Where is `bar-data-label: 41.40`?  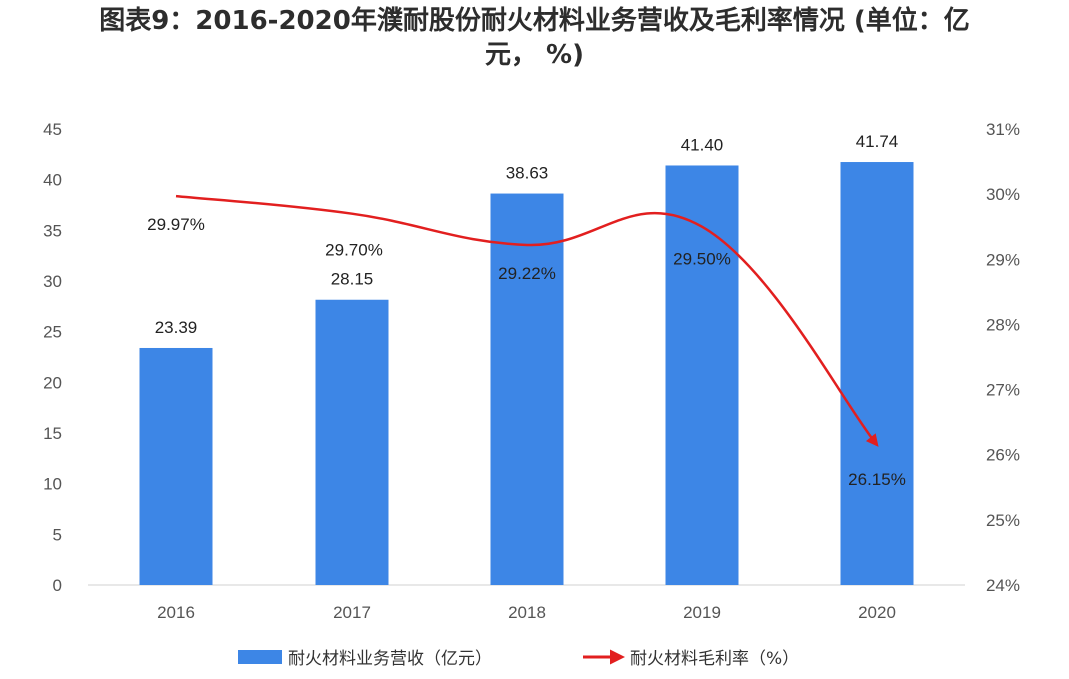 bar-data-label: 41.40 is located at coordinates (702, 144).